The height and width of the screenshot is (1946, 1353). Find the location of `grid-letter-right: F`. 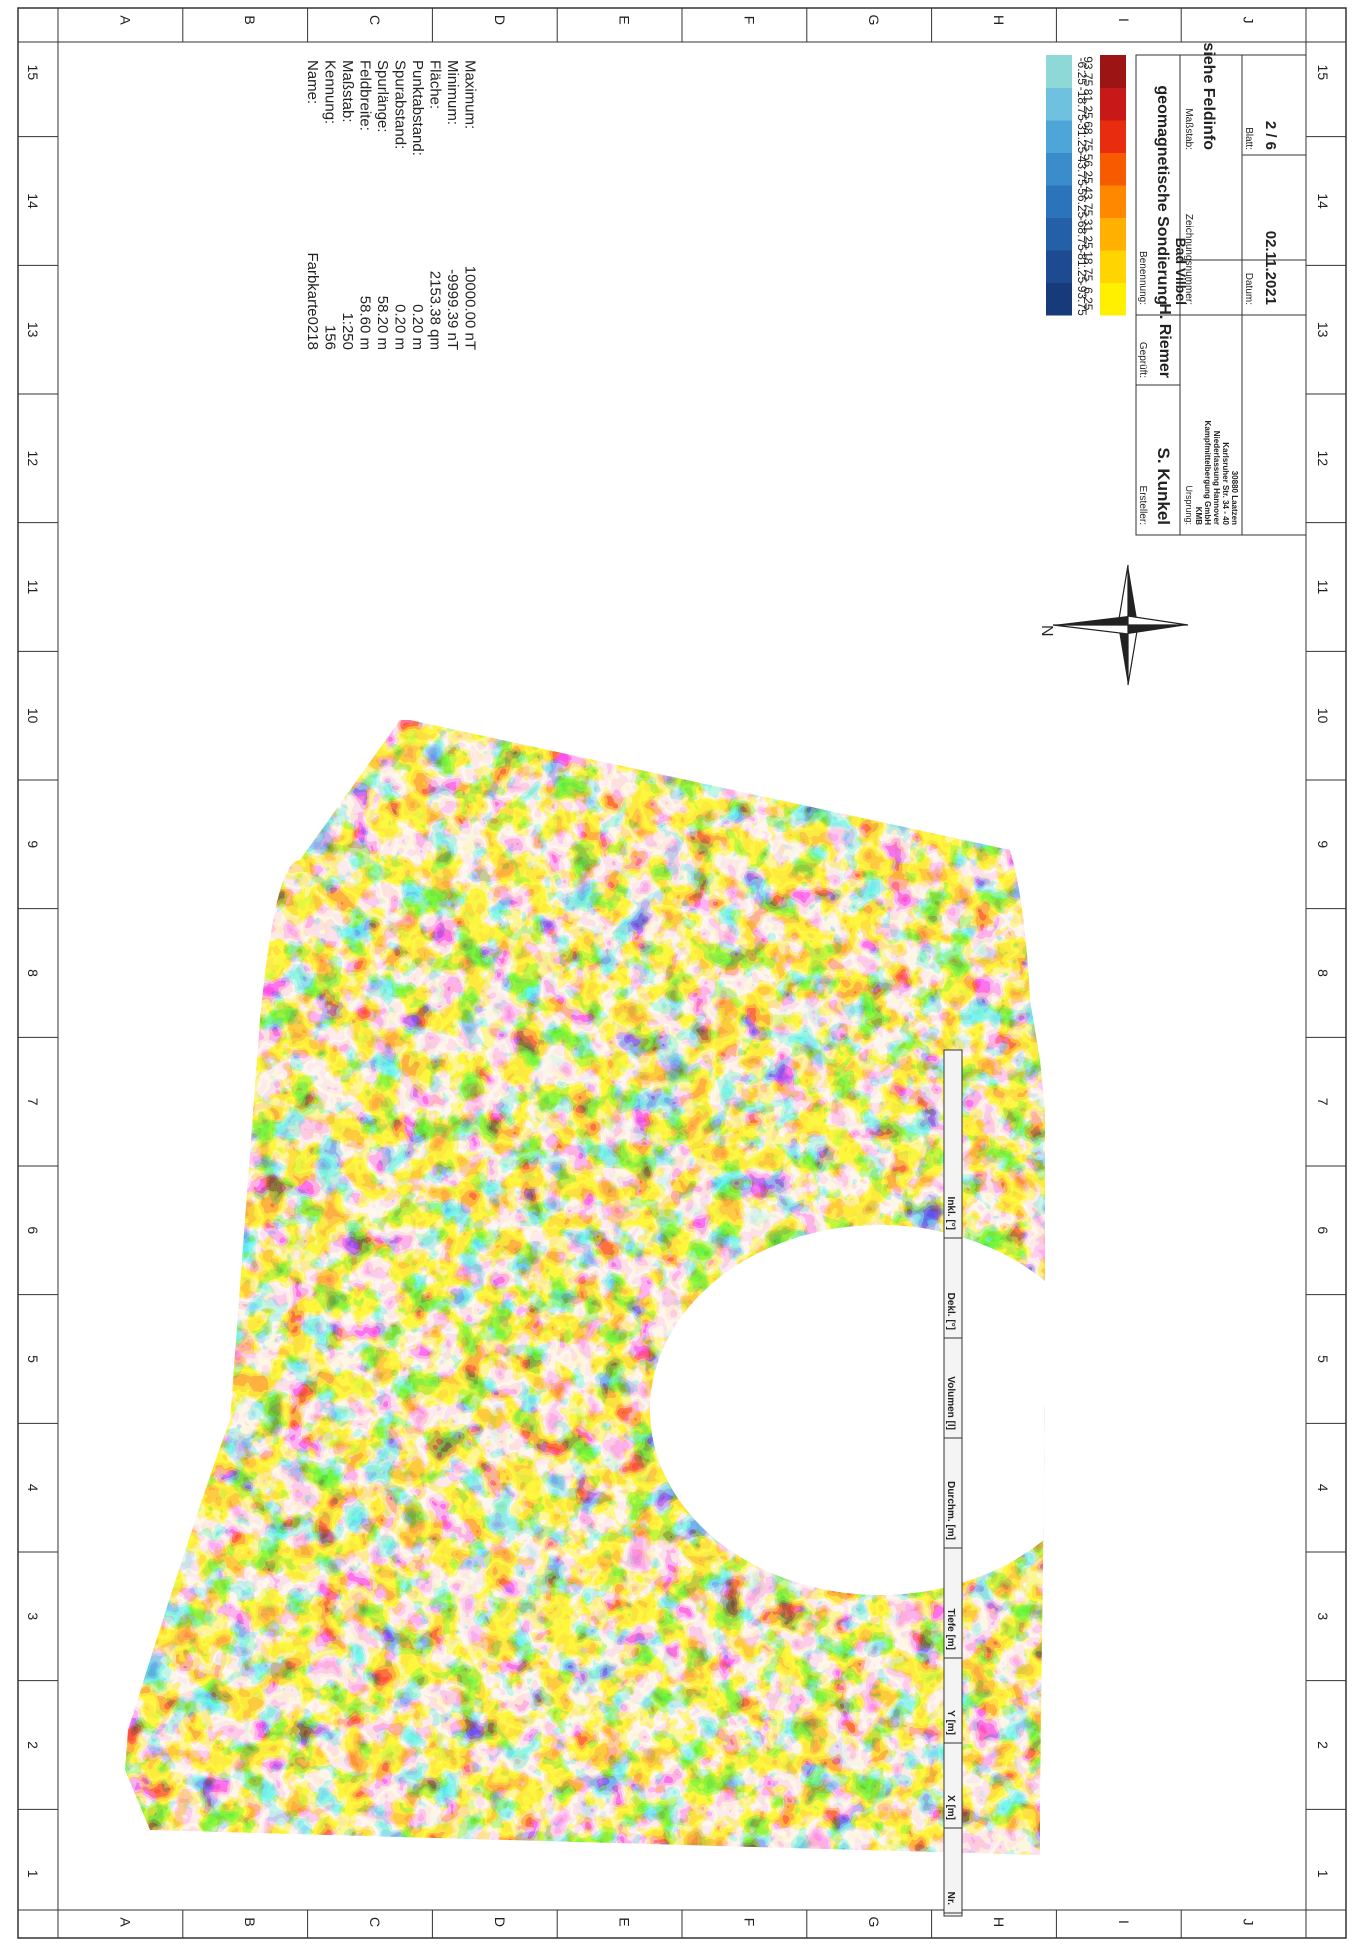

grid-letter-right: F is located at coordinates (749, 1922).